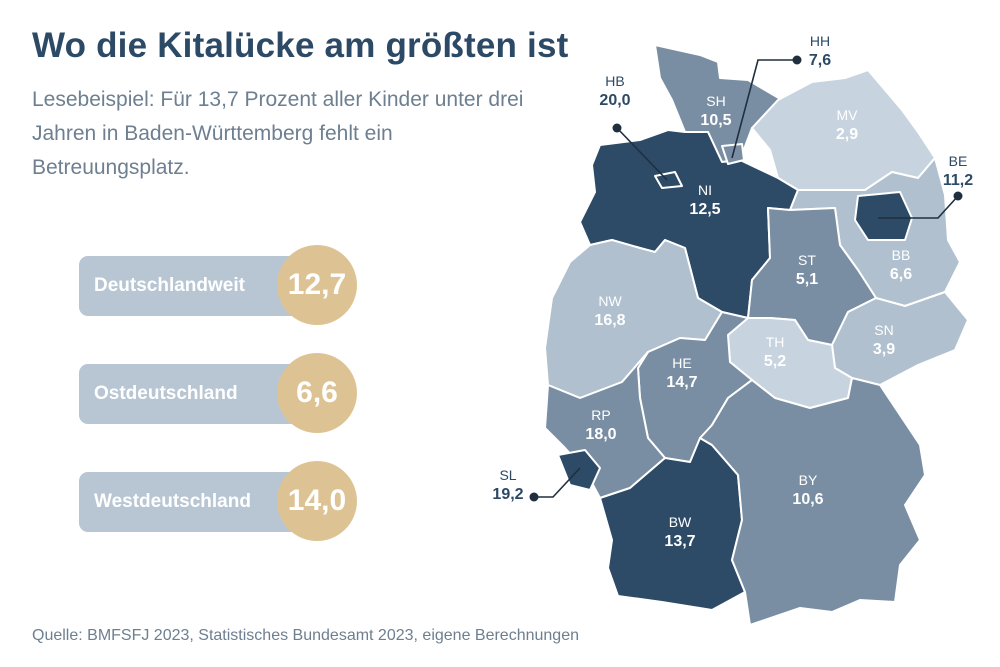 The image size is (1000, 667). What do you see at coordinates (775, 342) in the screenshot?
I see `state-label-th: TH` at bounding box center [775, 342].